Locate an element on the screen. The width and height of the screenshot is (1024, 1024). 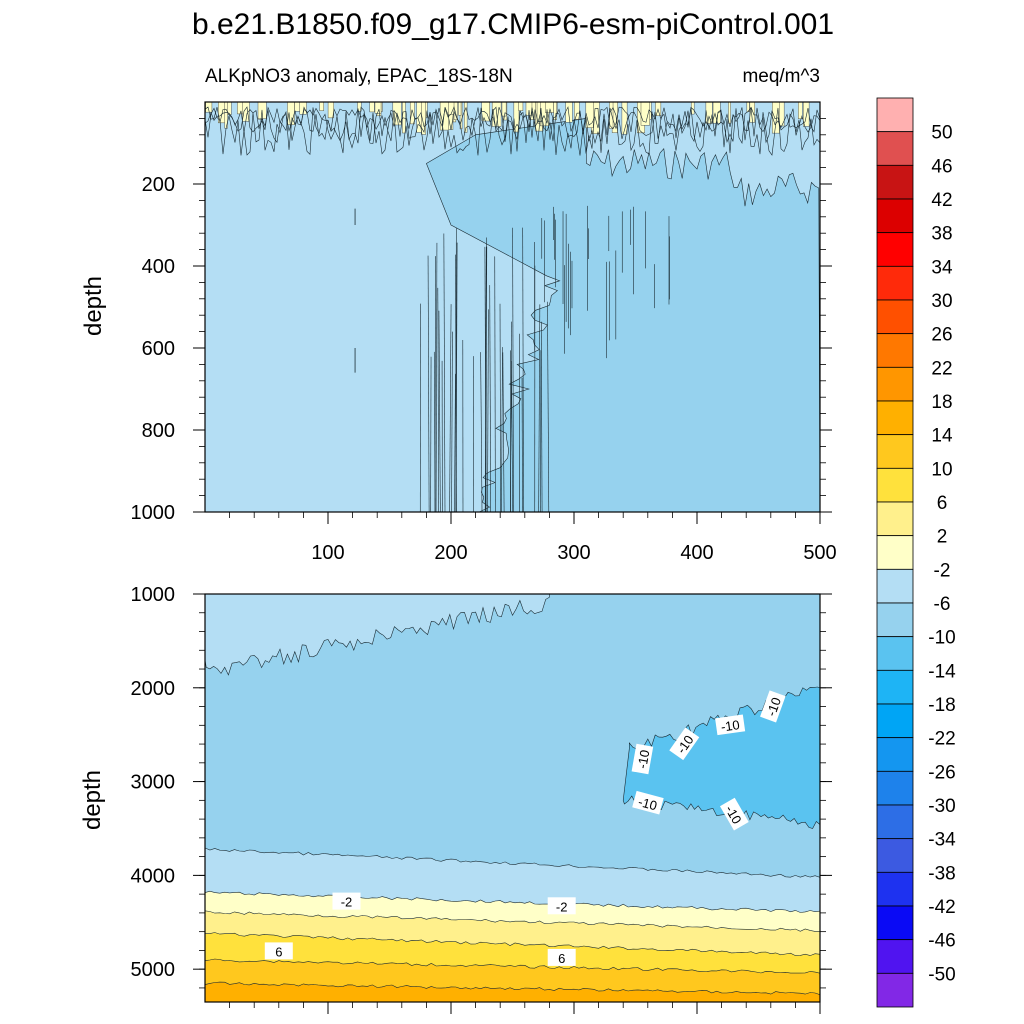
colorbar-level-label: 50 is located at coordinates (941, 133).